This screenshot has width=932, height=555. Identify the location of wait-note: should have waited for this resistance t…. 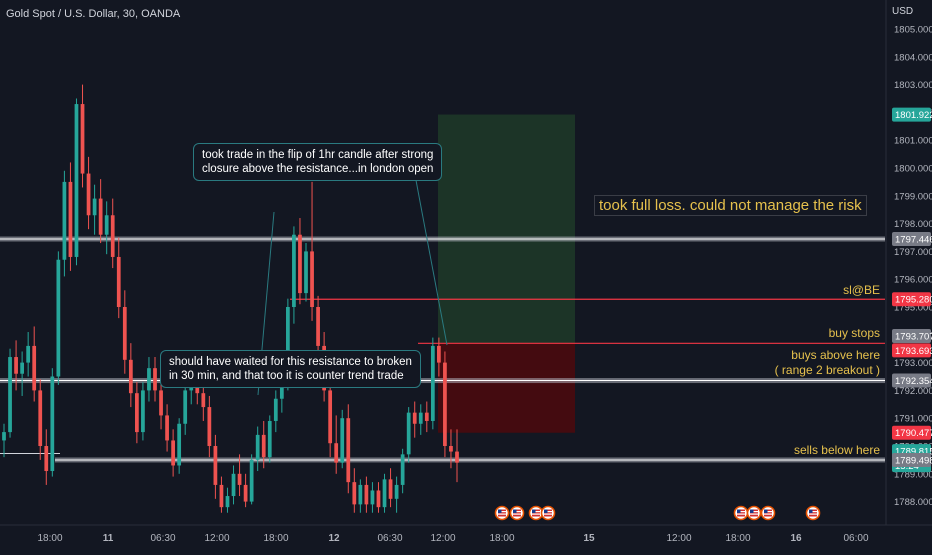
(290, 369).